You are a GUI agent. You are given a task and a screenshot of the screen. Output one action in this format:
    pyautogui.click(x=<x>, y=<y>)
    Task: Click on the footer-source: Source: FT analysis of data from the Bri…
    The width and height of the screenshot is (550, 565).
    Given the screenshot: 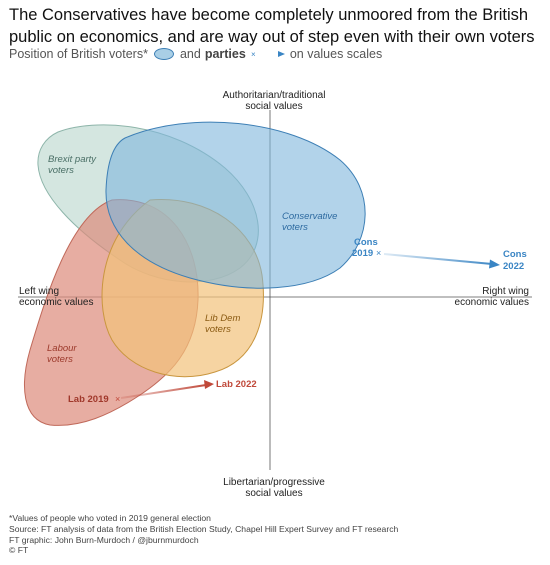 What is the action you would take?
    pyautogui.click(x=204, y=528)
    